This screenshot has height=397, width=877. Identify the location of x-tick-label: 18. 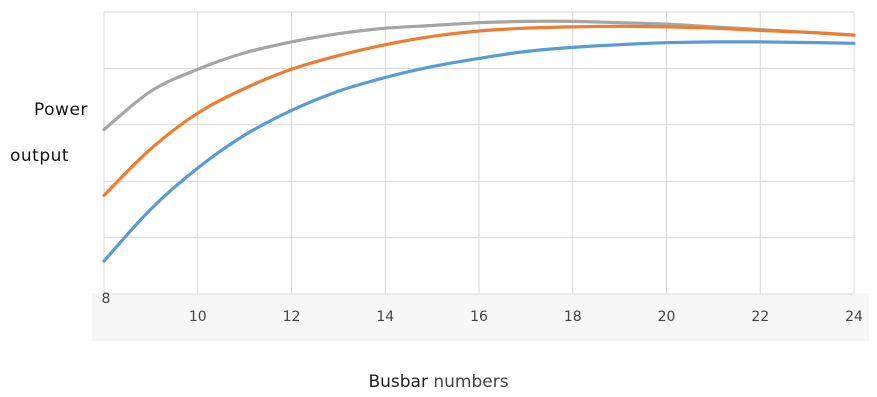
(573, 317).